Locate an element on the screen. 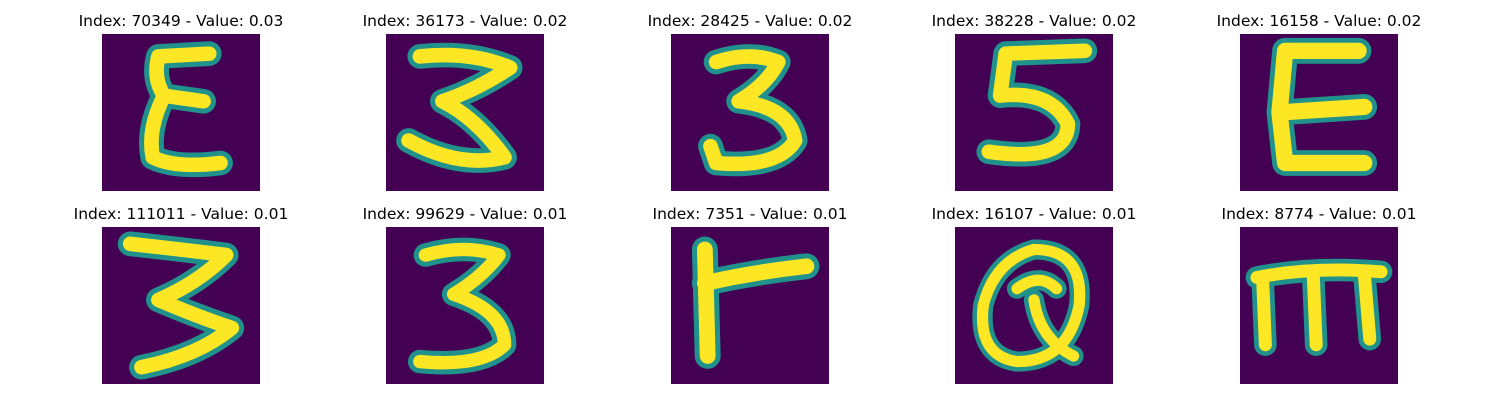 This screenshot has height=400, width=1500. panel-title: Index: 8774 - Value: 0.01 is located at coordinates (1319, 214).